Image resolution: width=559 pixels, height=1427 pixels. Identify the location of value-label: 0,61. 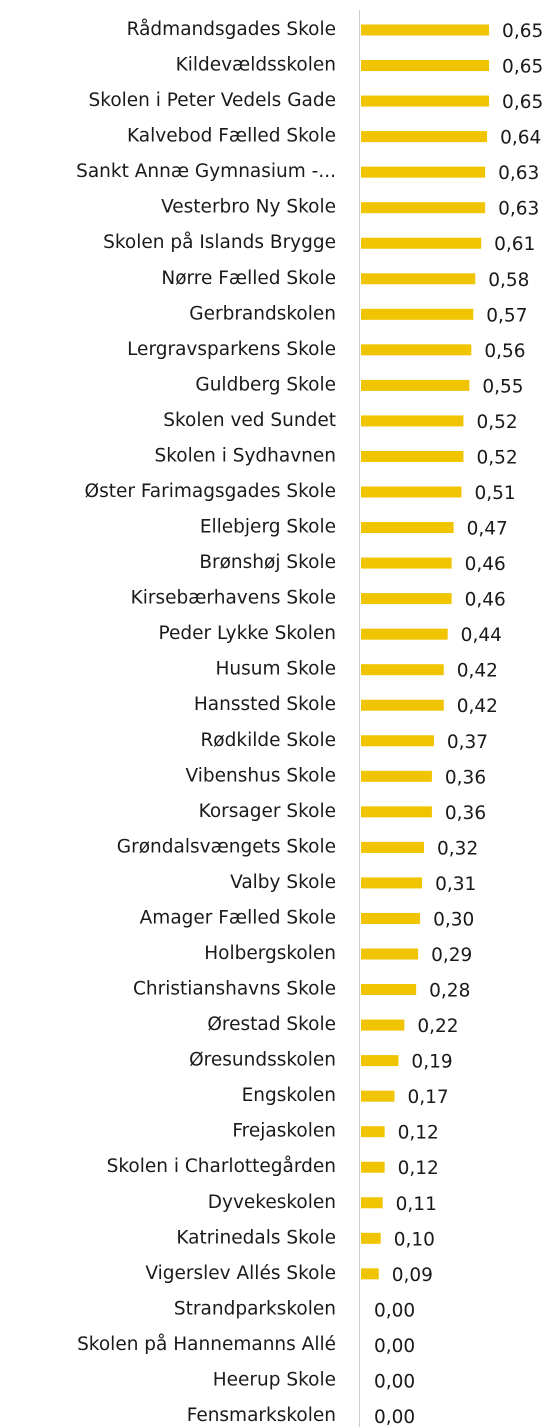
(514, 244).